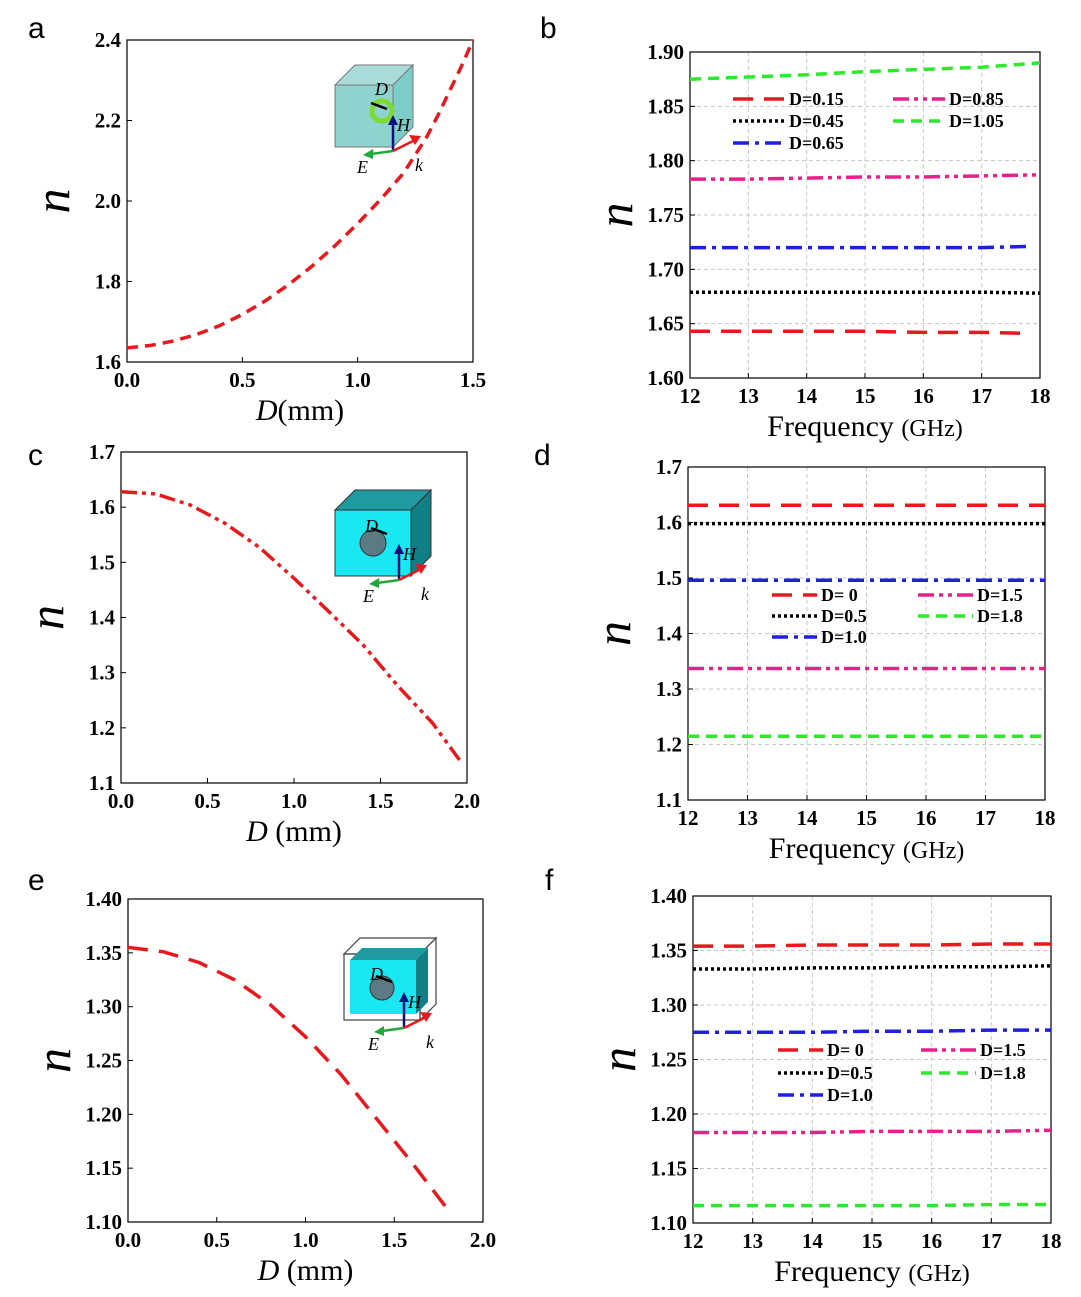 This screenshot has height=1297, width=1081. I want to click on panel-label: a, so click(36, 28).